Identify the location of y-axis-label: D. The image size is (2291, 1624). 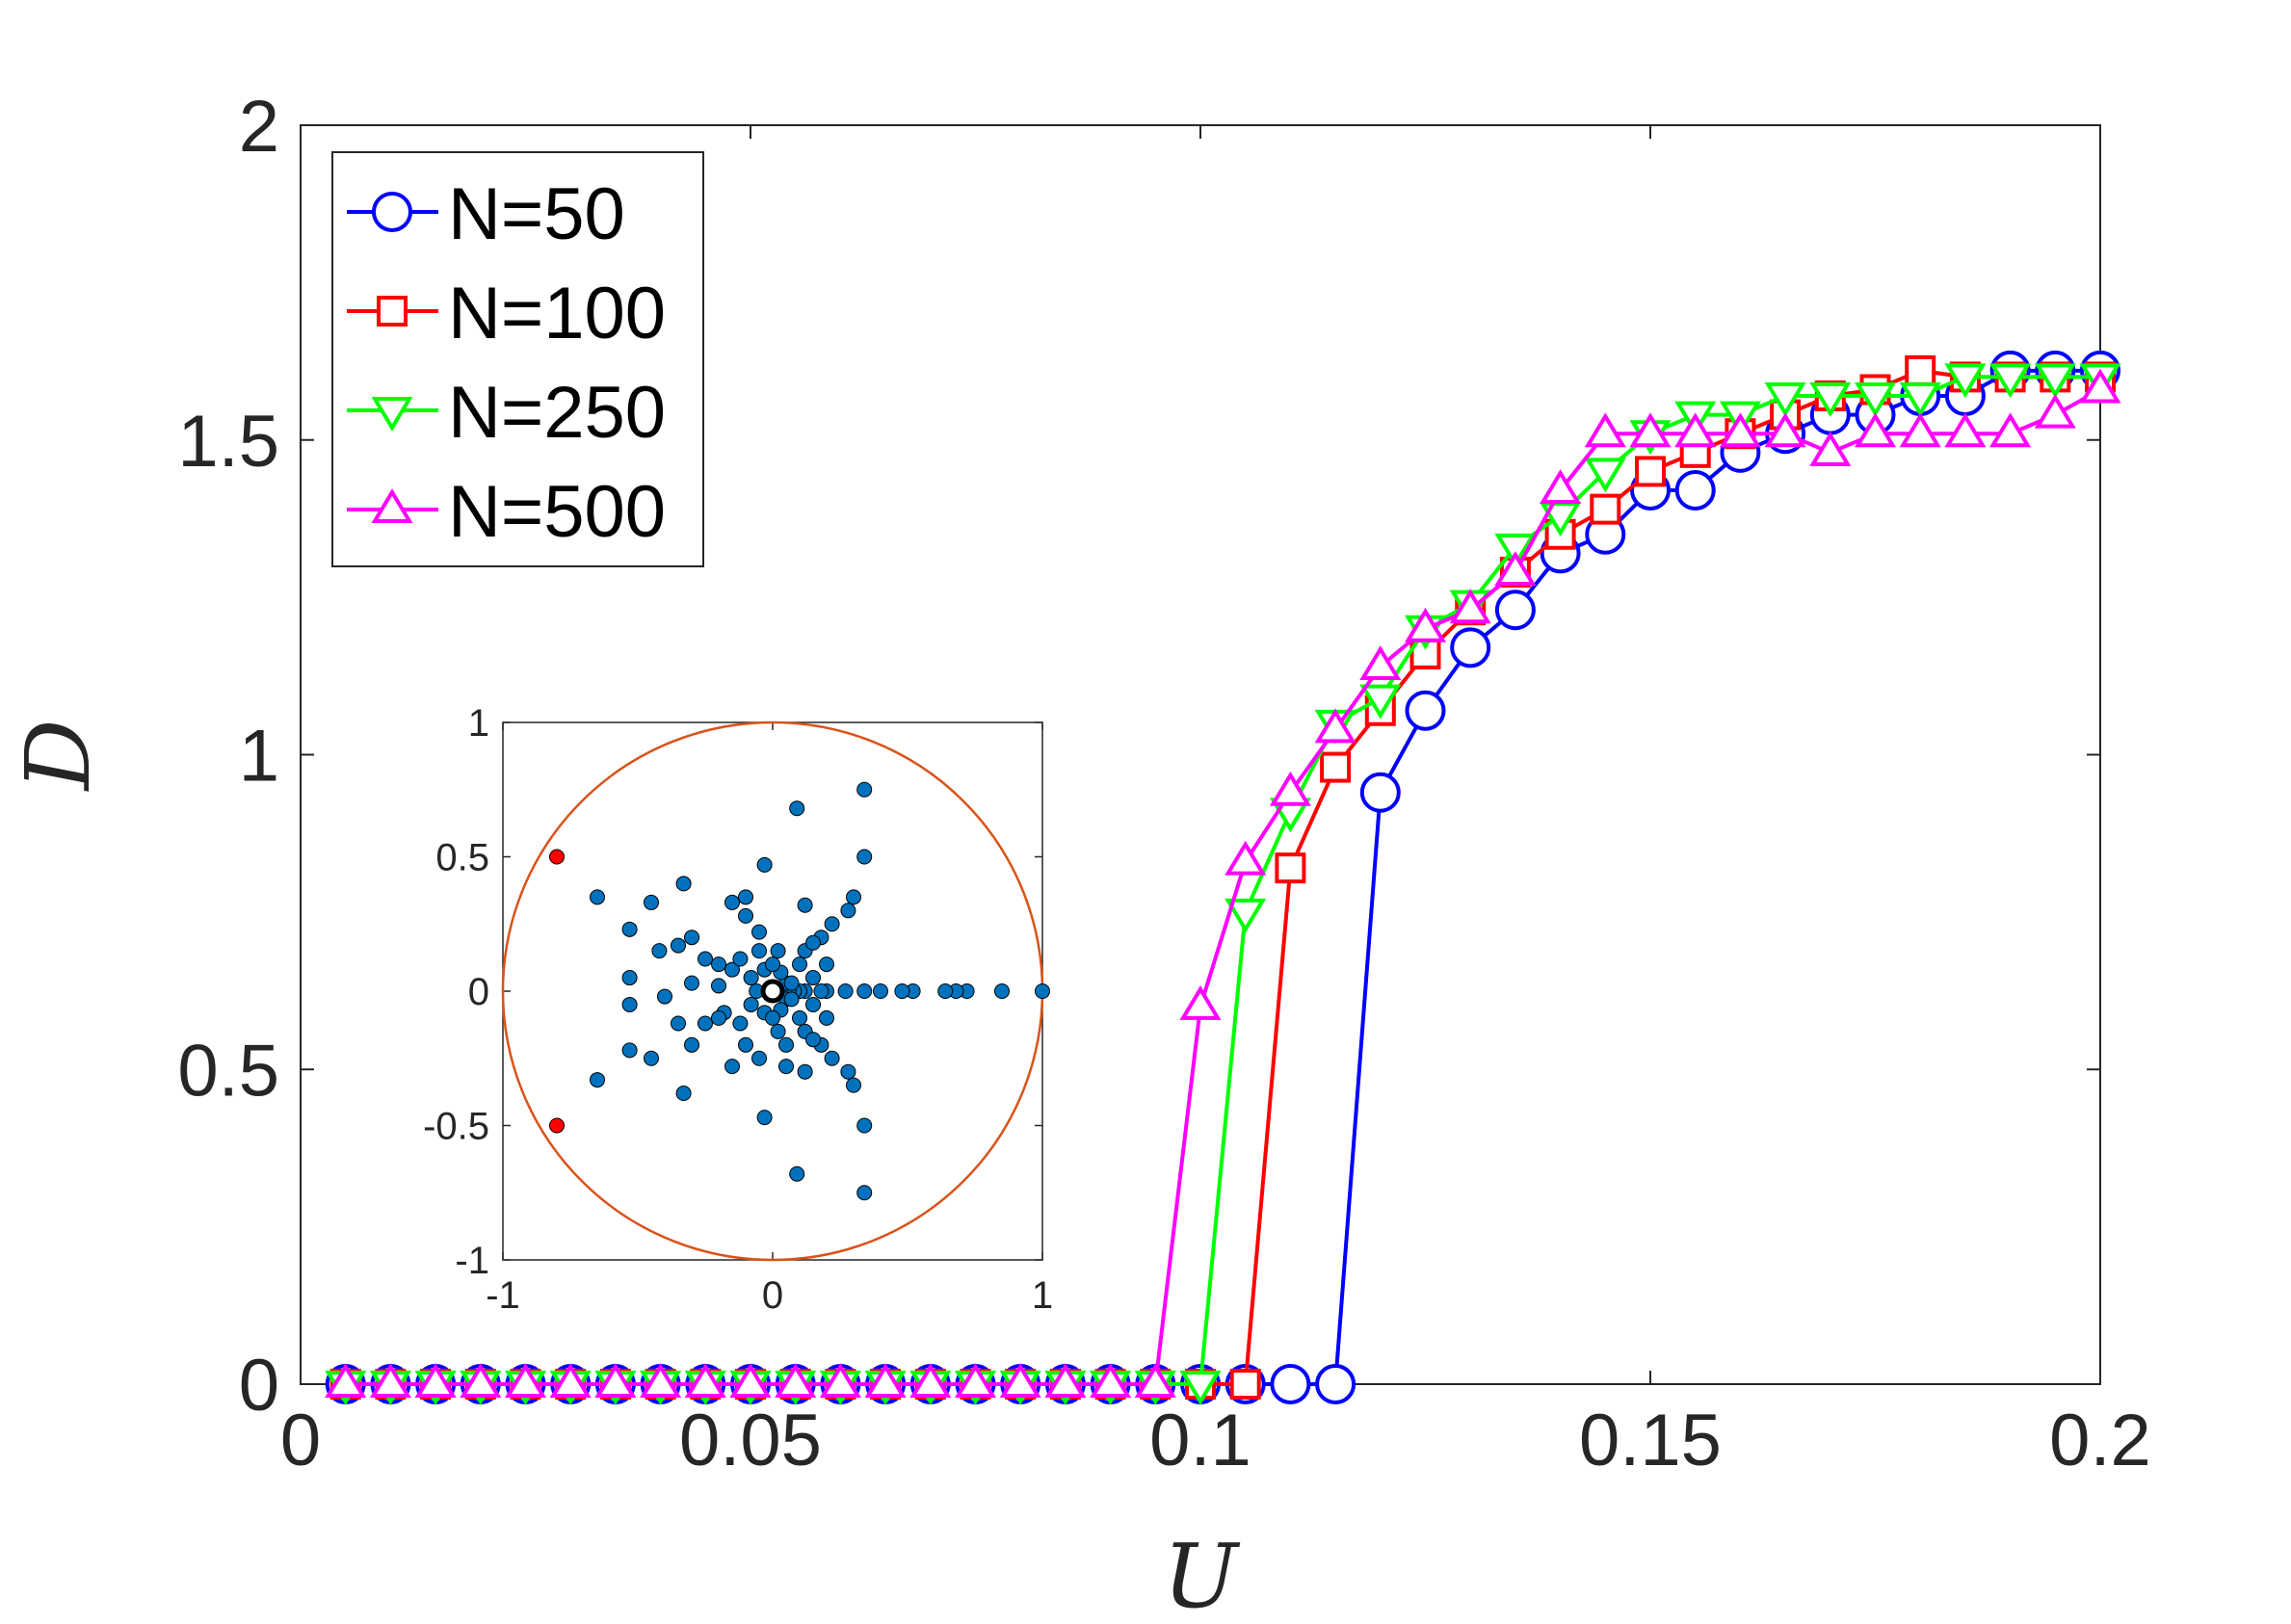
(58, 756).